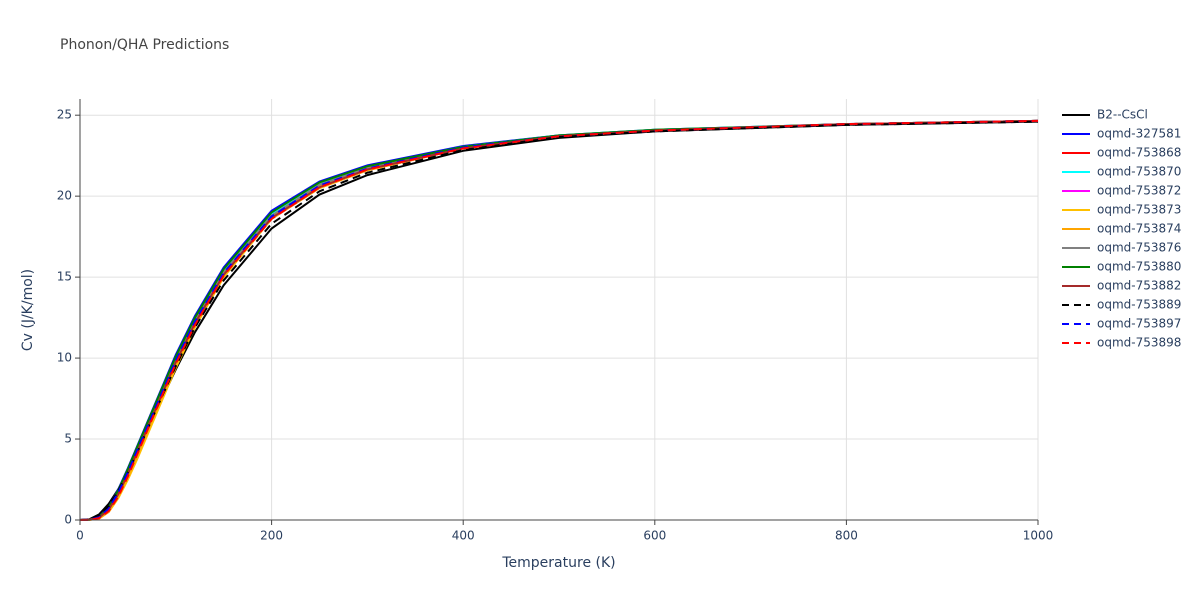 The width and height of the screenshot is (1200, 600). I want to click on x-axis-label: Temperature (K), so click(558, 563).